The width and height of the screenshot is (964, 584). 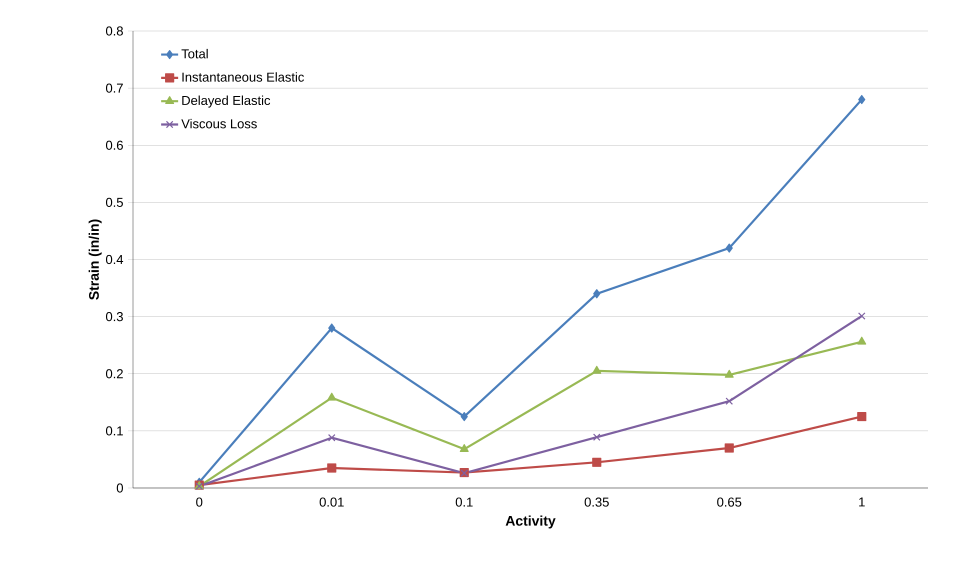 I want to click on legend-label: Instantaneous Elastic, so click(x=243, y=77).